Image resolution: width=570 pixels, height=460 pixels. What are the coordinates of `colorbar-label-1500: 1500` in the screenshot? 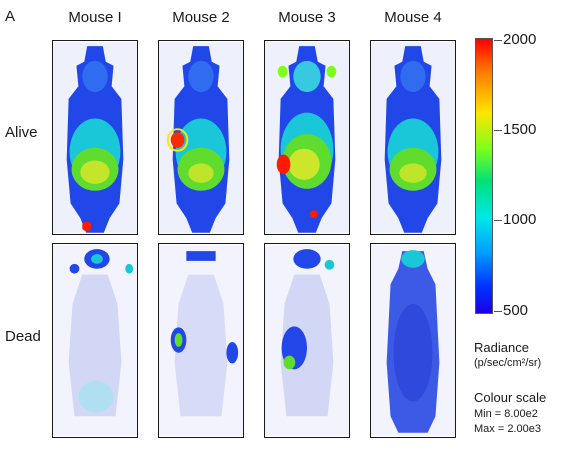 It's located at (520, 129).